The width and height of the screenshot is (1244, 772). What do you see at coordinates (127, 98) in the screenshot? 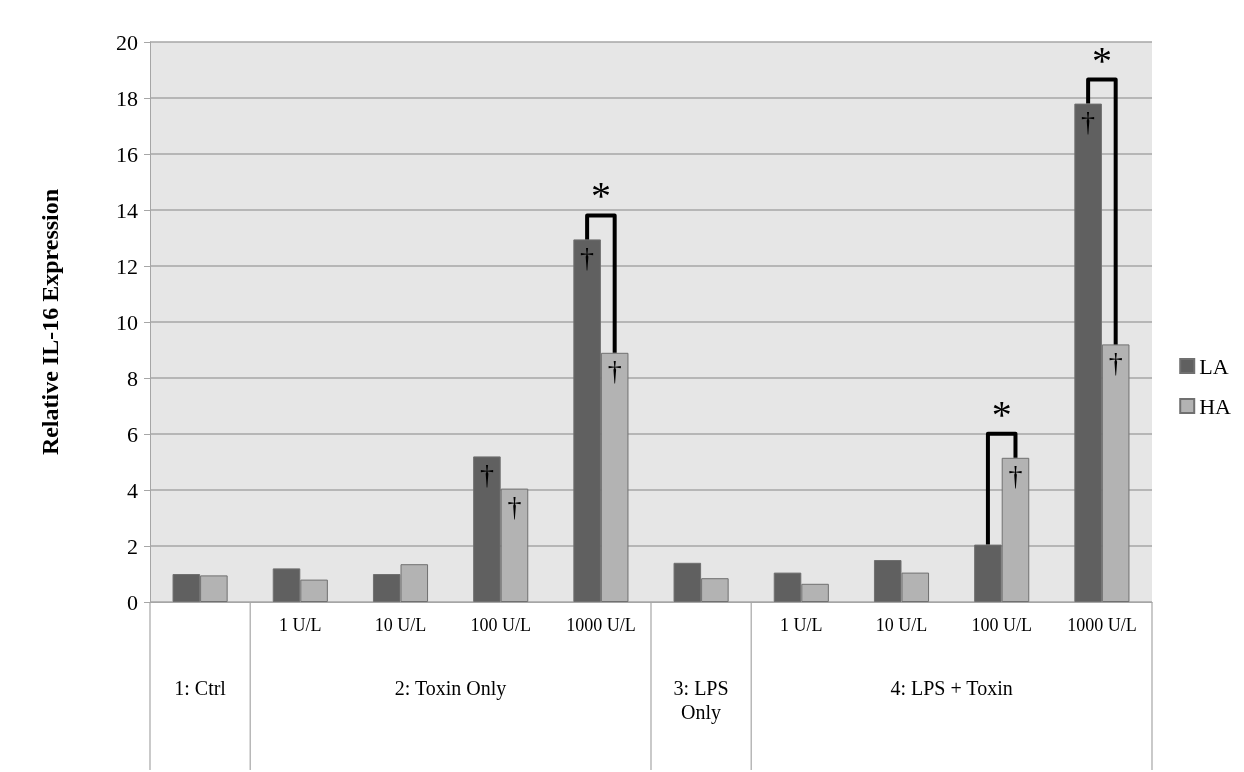
I see `y-tick-label: 18` at bounding box center [127, 98].